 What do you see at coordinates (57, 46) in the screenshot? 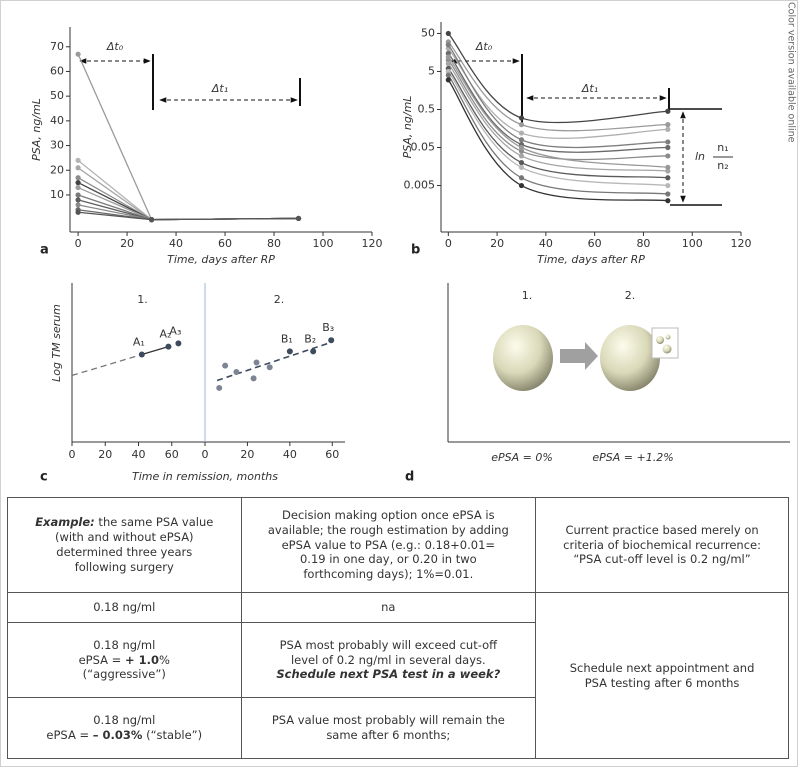
I see `y-tick-label: 70` at bounding box center [57, 46].